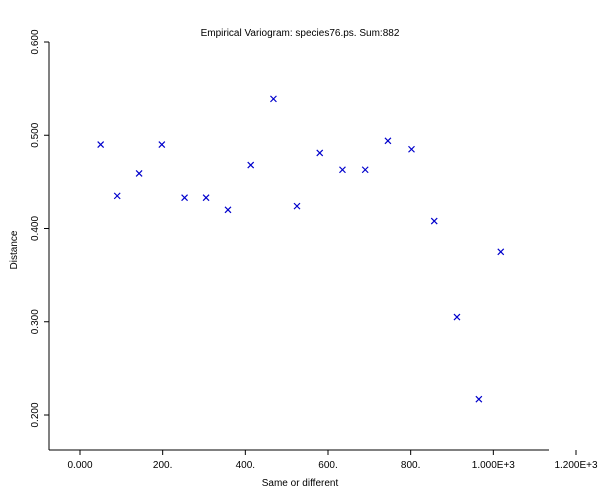 This screenshot has height=500, width=600. I want to click on x-tick-label: 0.000, so click(79, 465).